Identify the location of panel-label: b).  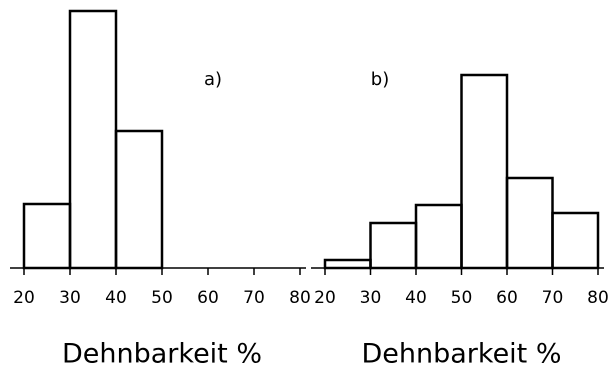
(380, 79).